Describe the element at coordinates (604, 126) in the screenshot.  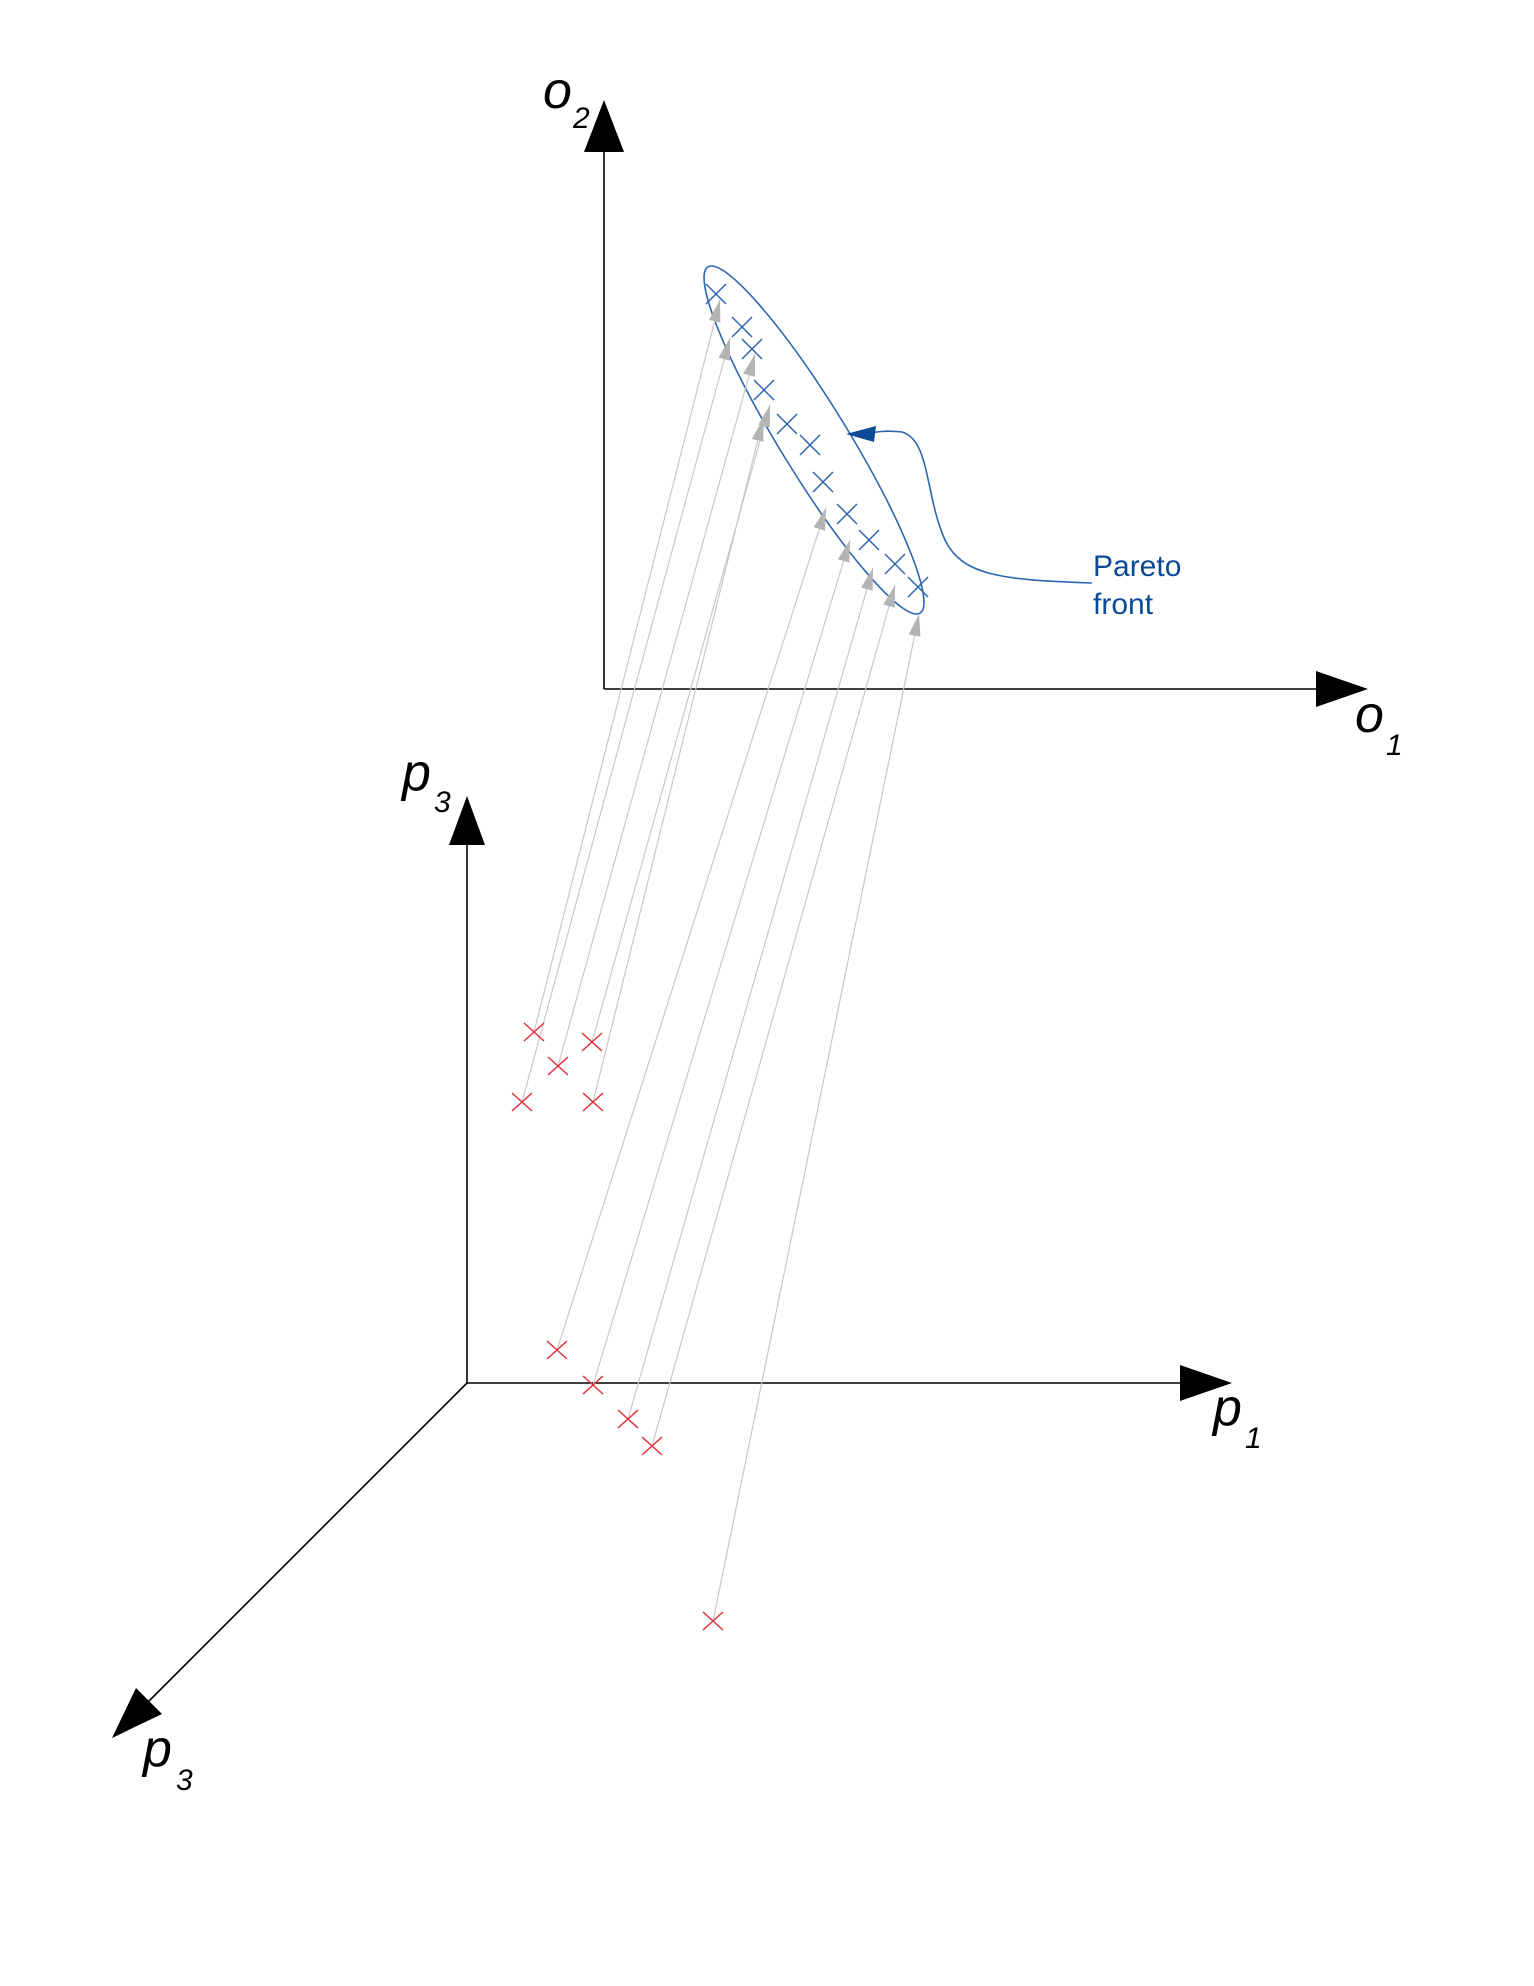
I see `o2-axis-arrowhead` at that location.